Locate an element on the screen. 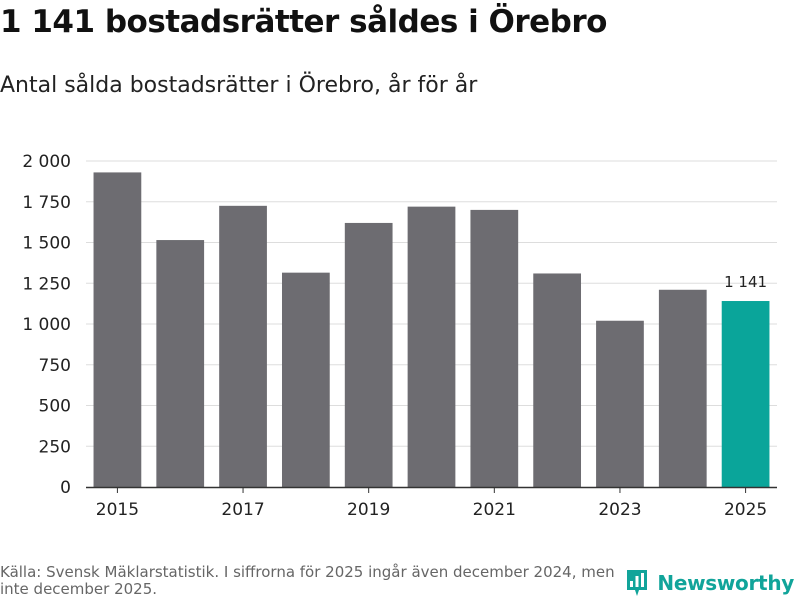  y-tick-label: 250 is located at coordinates (55, 447).